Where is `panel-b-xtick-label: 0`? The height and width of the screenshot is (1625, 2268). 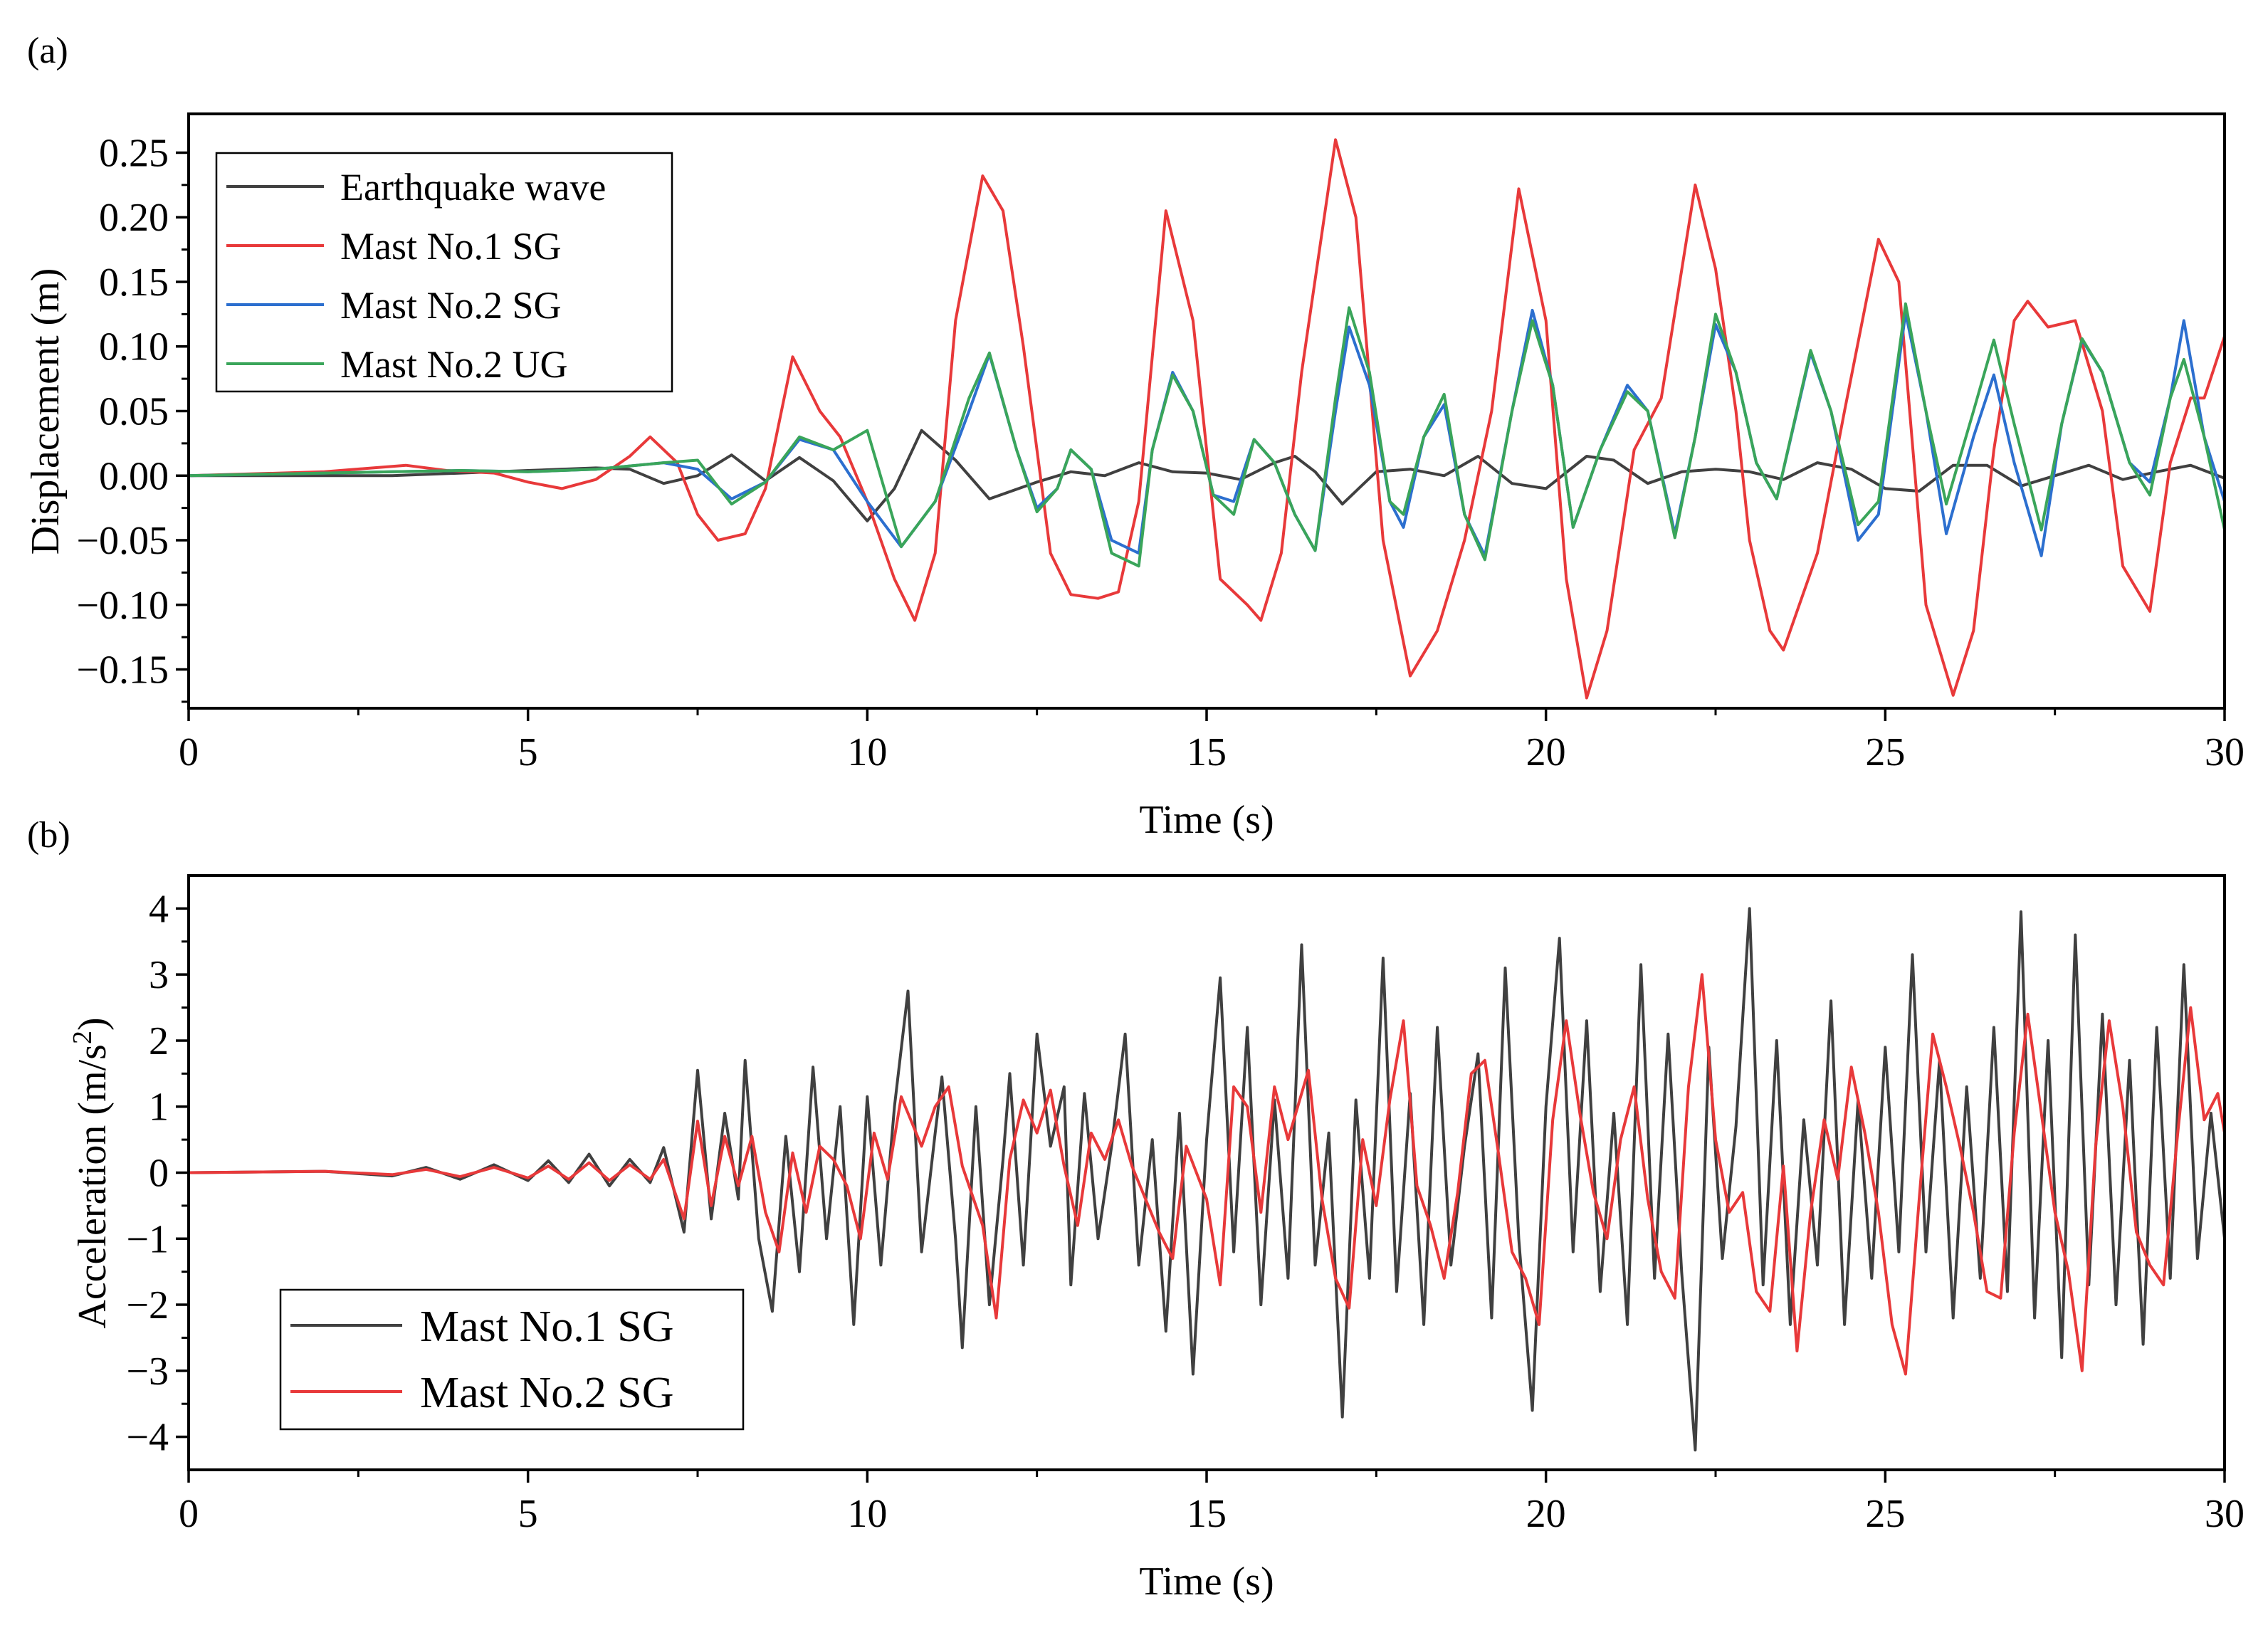 panel-b-xtick-label: 0 is located at coordinates (189, 1514).